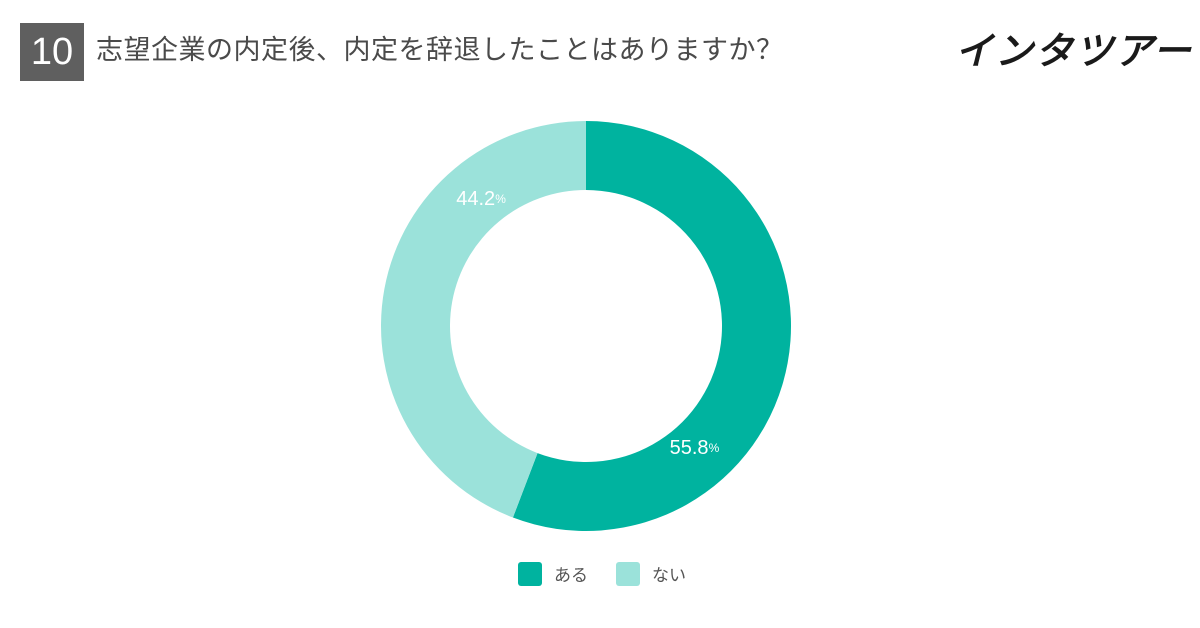  I want to click on legend-item-nai: ない, so click(651, 573).